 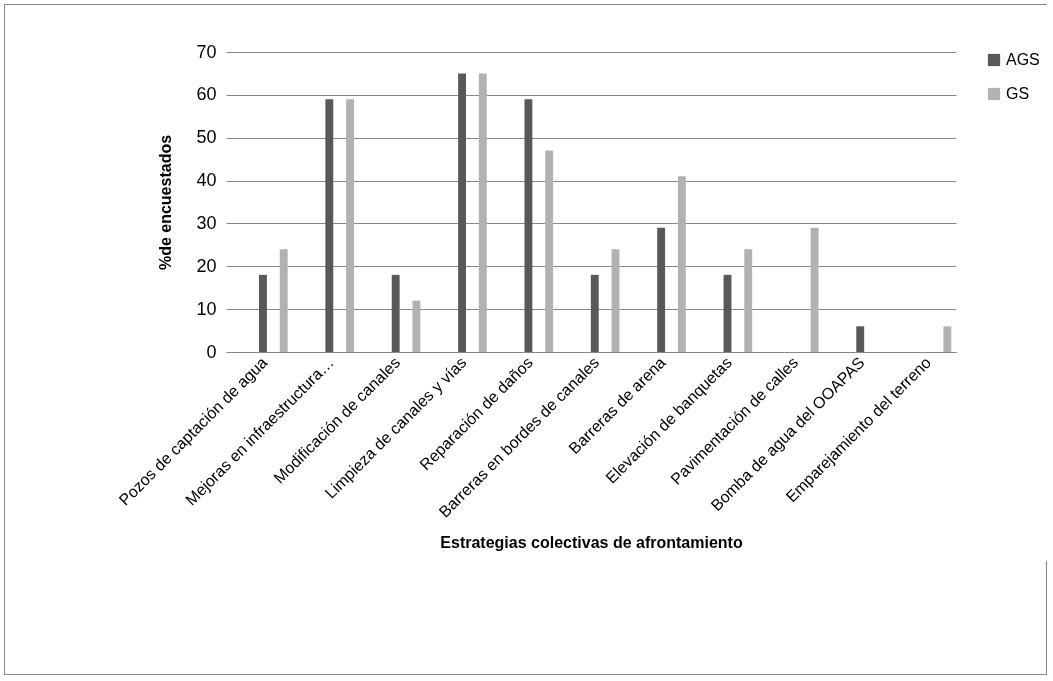 I want to click on y-tick-label: 60, so click(x=206, y=94).